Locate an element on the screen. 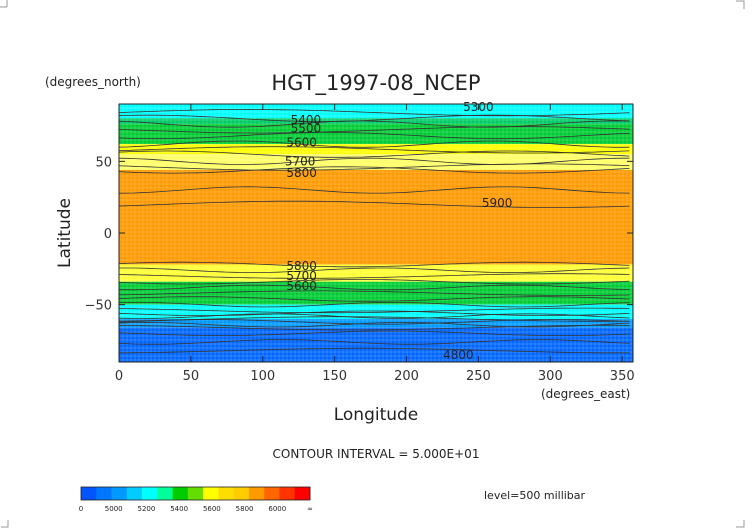  colorbar-label: 0 is located at coordinates (81, 509).